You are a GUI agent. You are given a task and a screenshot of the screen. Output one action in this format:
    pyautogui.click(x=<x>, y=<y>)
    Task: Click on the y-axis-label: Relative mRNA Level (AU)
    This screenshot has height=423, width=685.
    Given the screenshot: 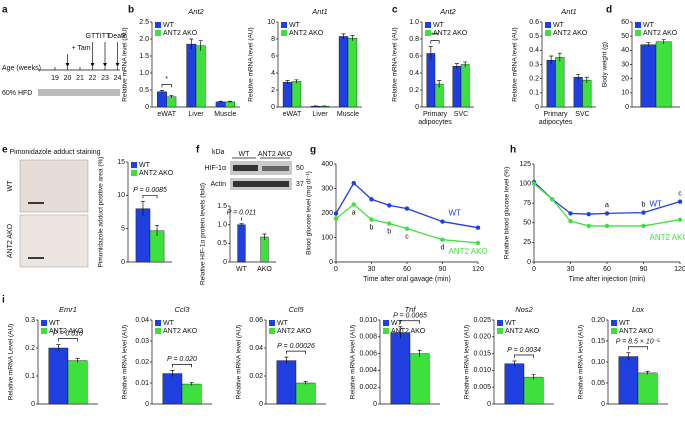 What is the action you would take?
    pyautogui.click(x=11, y=362)
    